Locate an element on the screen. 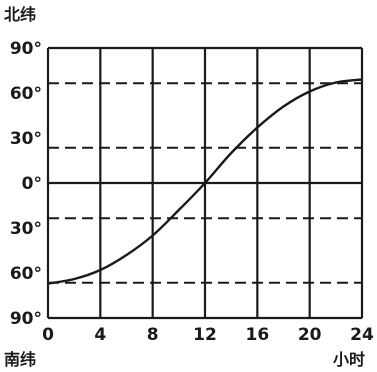 This screenshot has width=377, height=372. y-tick-label-2: 30° is located at coordinates (26, 139).